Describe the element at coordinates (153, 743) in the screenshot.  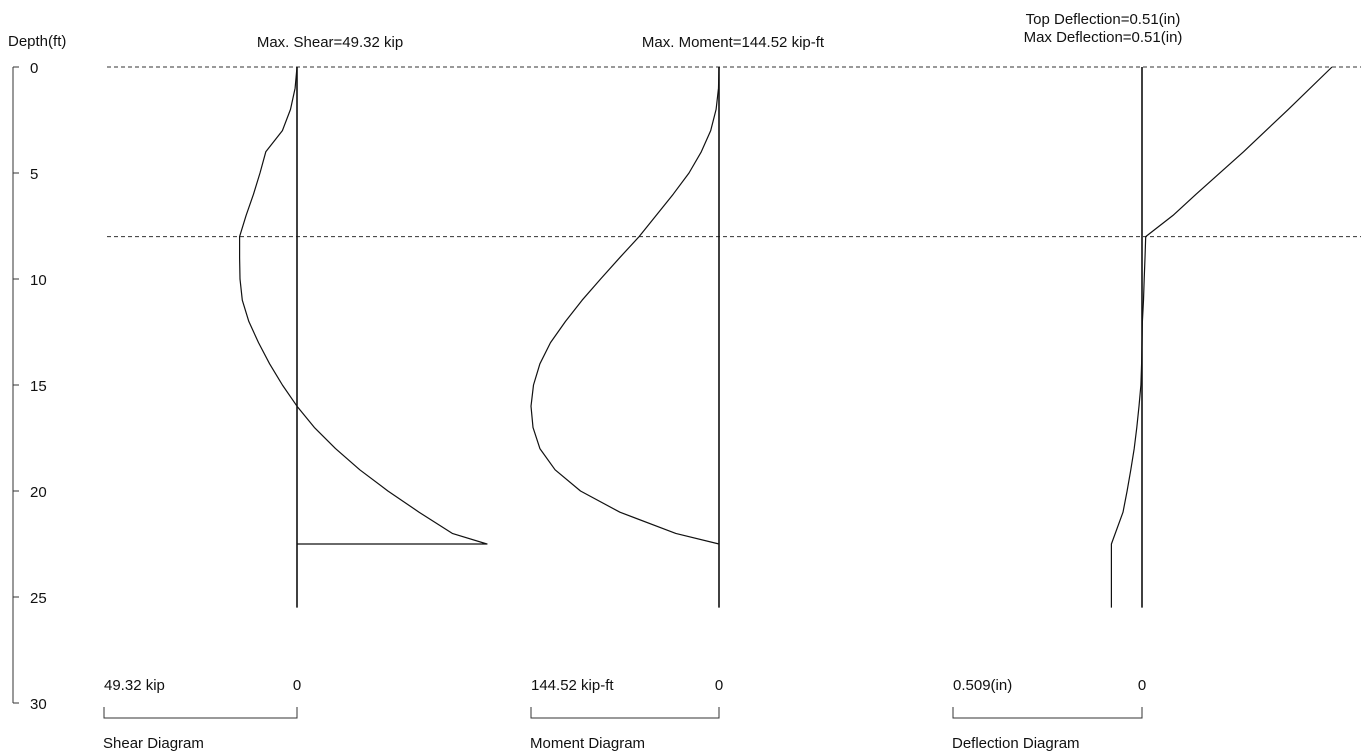
I see `shear-title: Shear Diagram` at that location.